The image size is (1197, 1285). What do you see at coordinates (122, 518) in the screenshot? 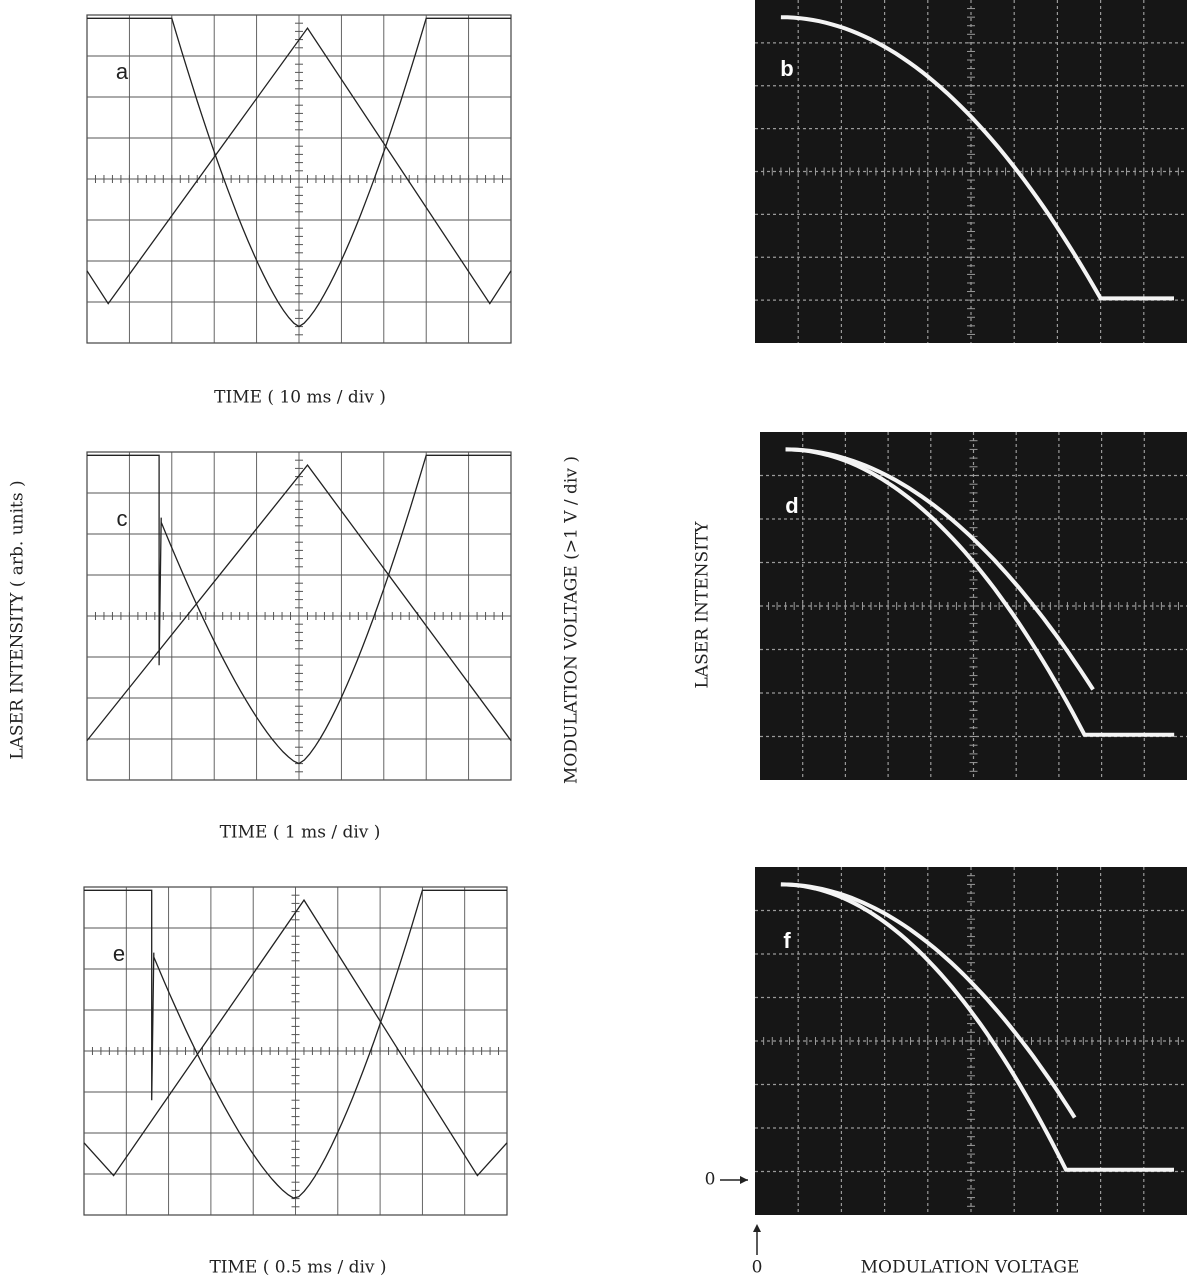
I see `panel-label: c` at bounding box center [122, 518].